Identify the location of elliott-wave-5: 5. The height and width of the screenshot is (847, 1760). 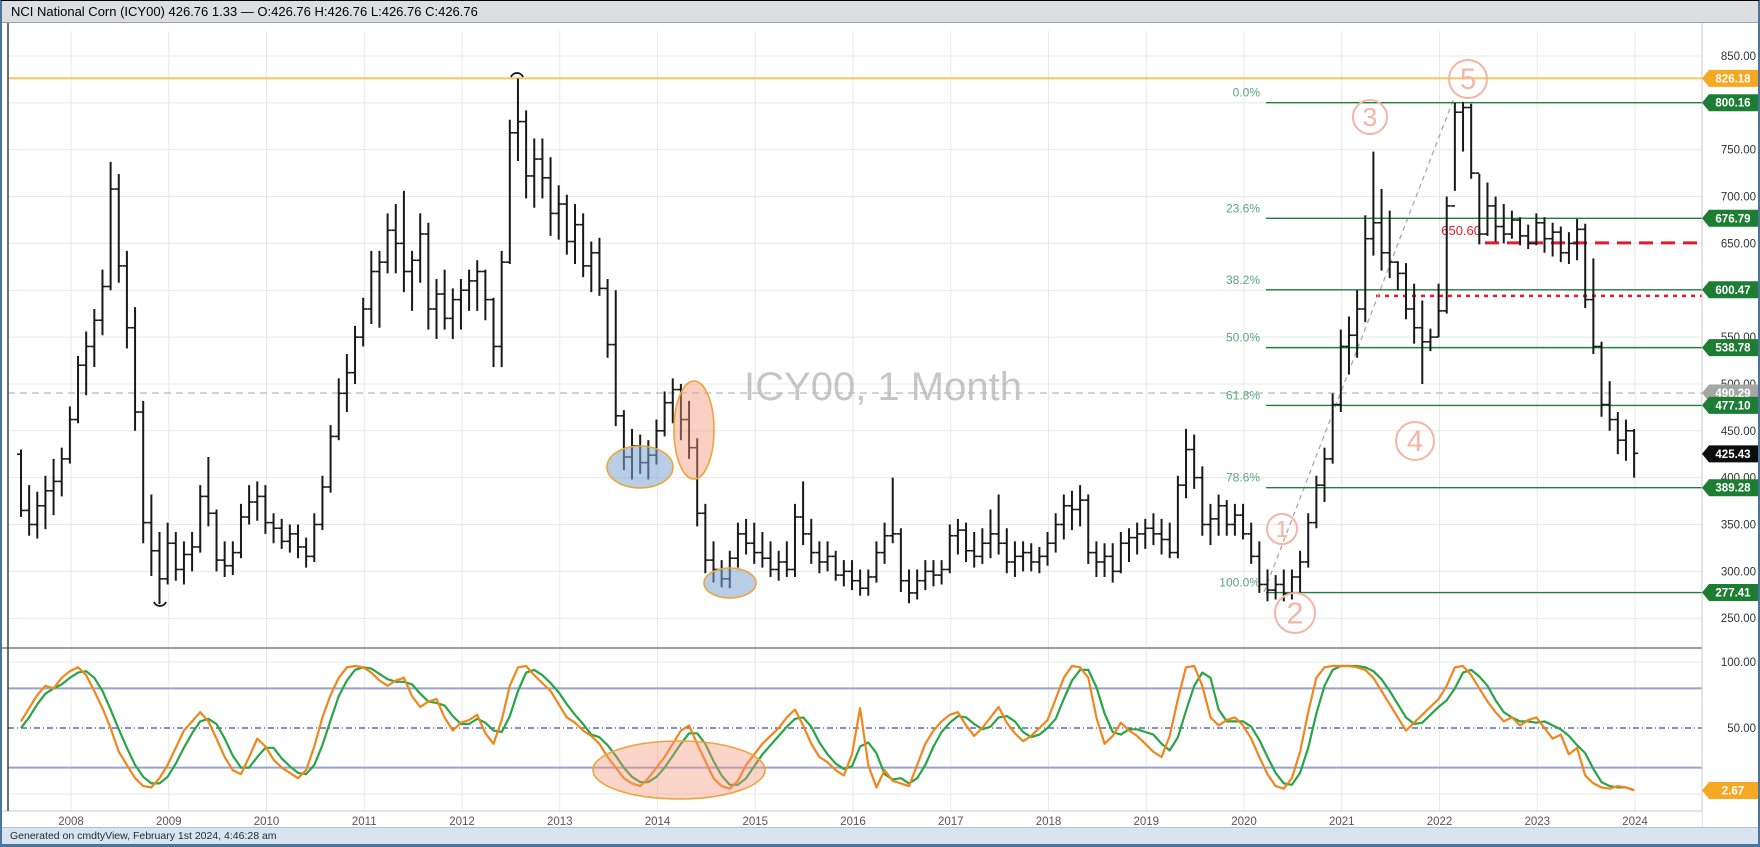
(1468, 79).